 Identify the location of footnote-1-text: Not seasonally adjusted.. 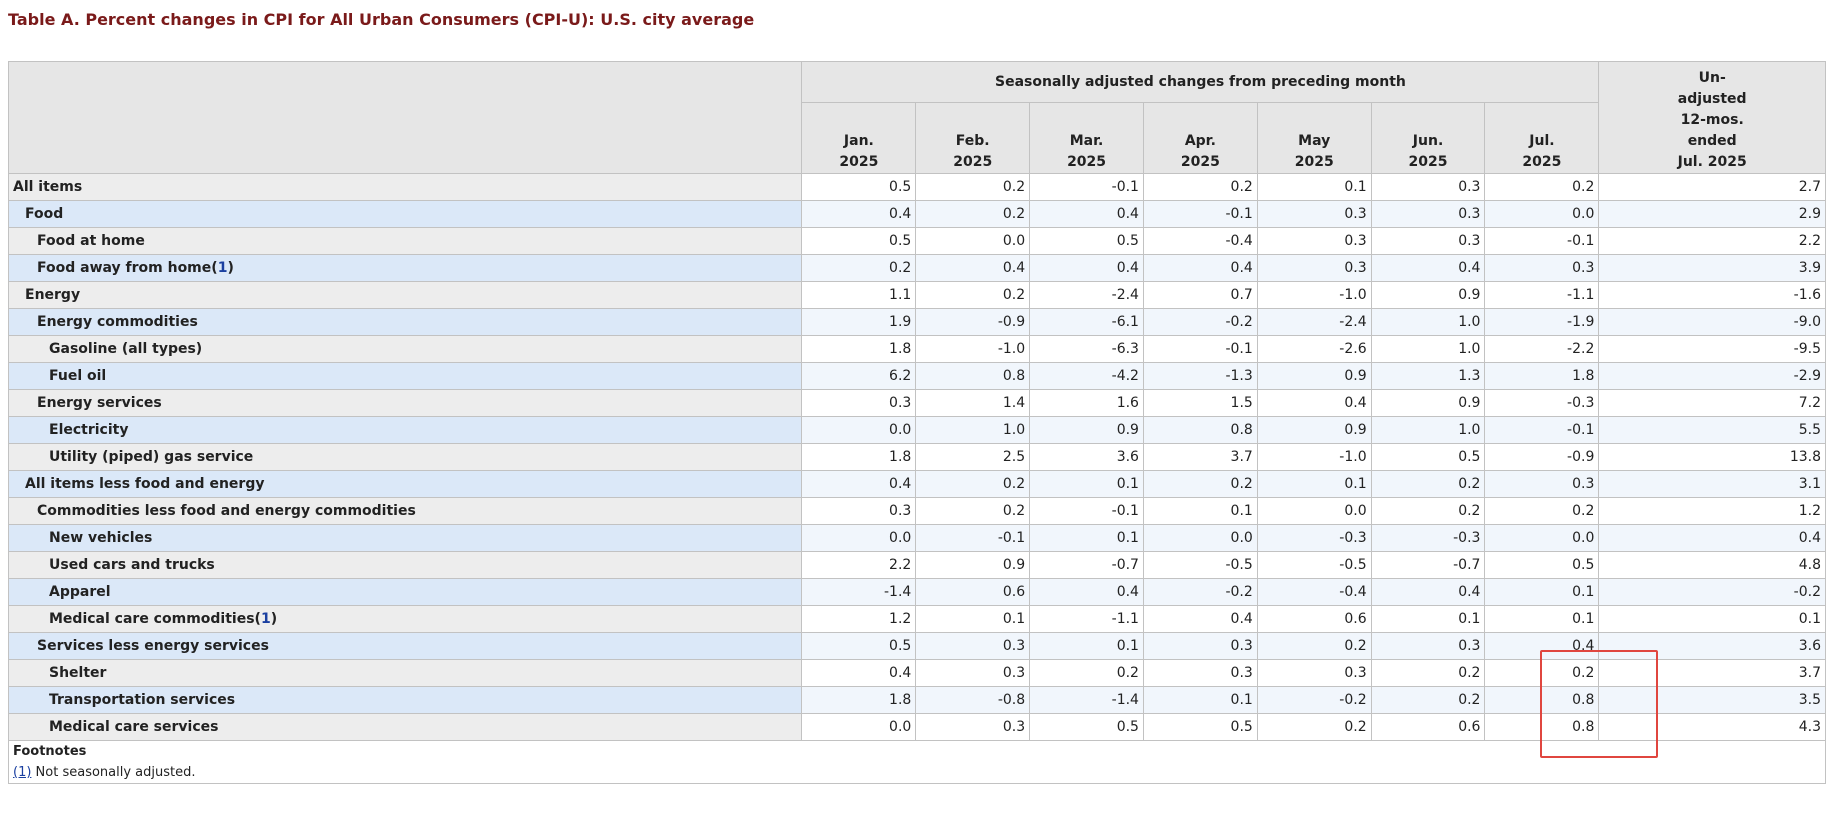
(113, 772).